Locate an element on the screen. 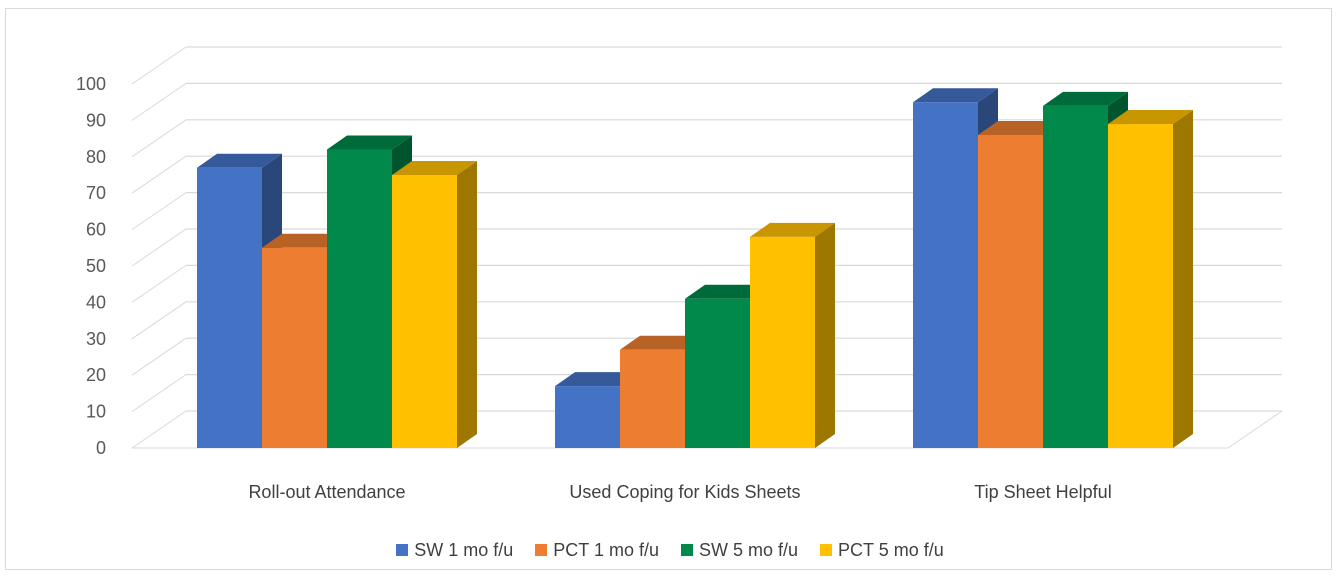 The height and width of the screenshot is (578, 1340). x-category-label: Used Coping for Kids Sheets is located at coordinates (684, 492).